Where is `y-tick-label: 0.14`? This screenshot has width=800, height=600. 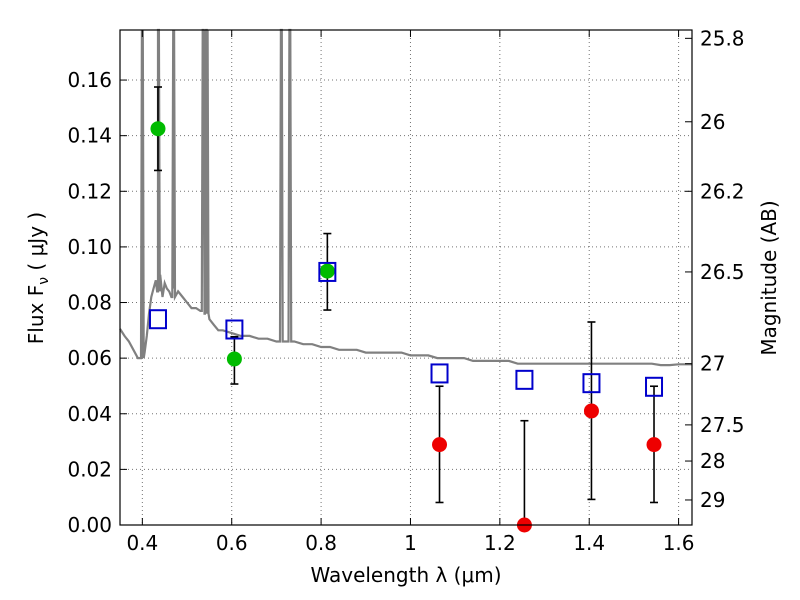
y-tick-label: 0.14 is located at coordinates (89, 136).